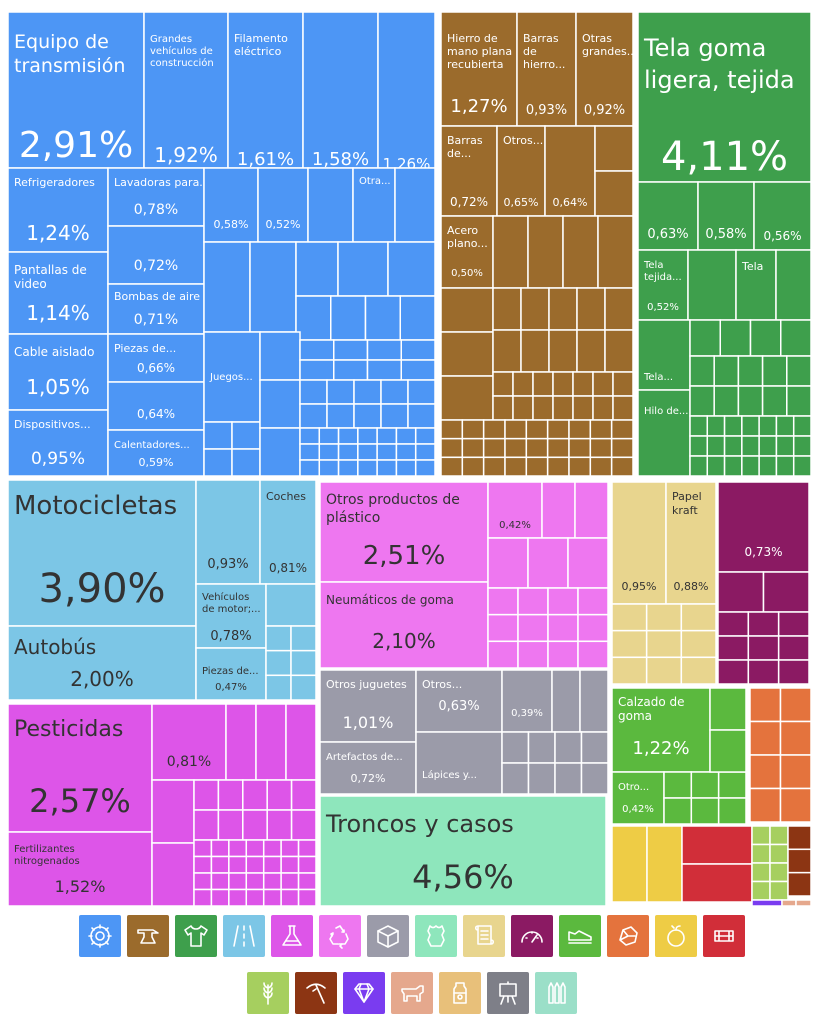 The height and width of the screenshot is (1024, 823). What do you see at coordinates (675, 936) in the screenshot?
I see `legend-button-fruit` at bounding box center [675, 936].